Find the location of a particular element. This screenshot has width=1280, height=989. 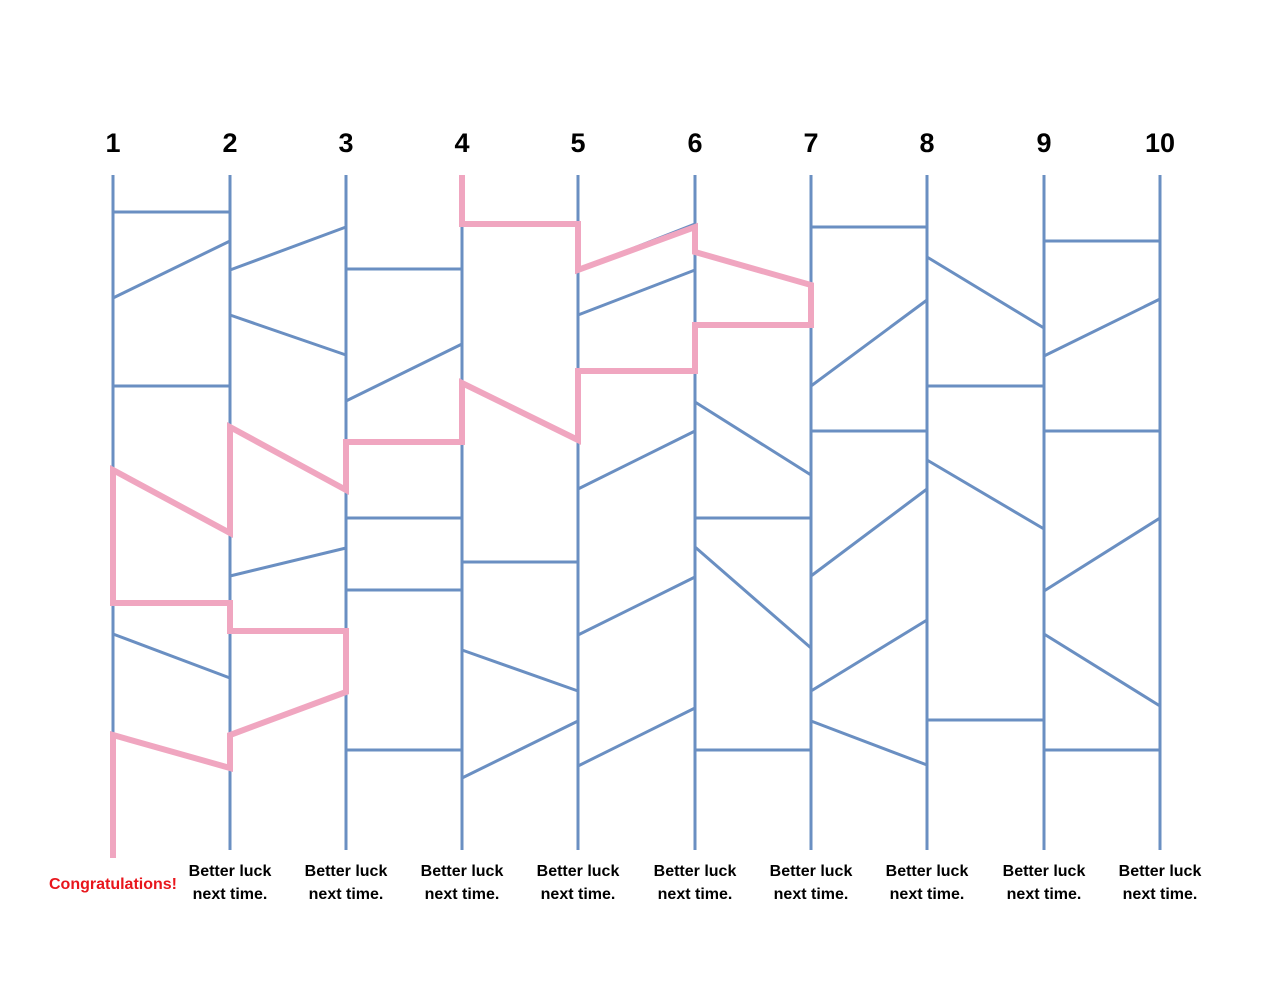

result-better-luck-9: Better luck next time. is located at coordinates (1044, 883).